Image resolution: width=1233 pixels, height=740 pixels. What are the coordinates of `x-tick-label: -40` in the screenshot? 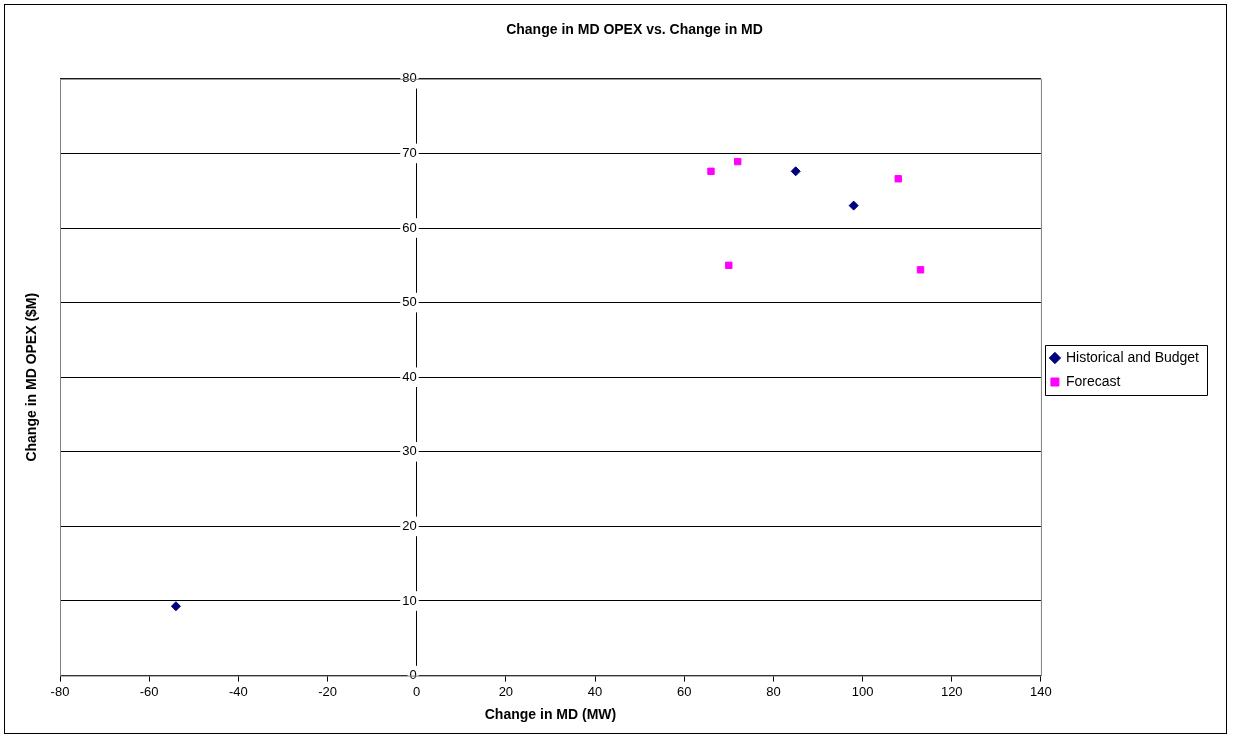 It's located at (238, 691).